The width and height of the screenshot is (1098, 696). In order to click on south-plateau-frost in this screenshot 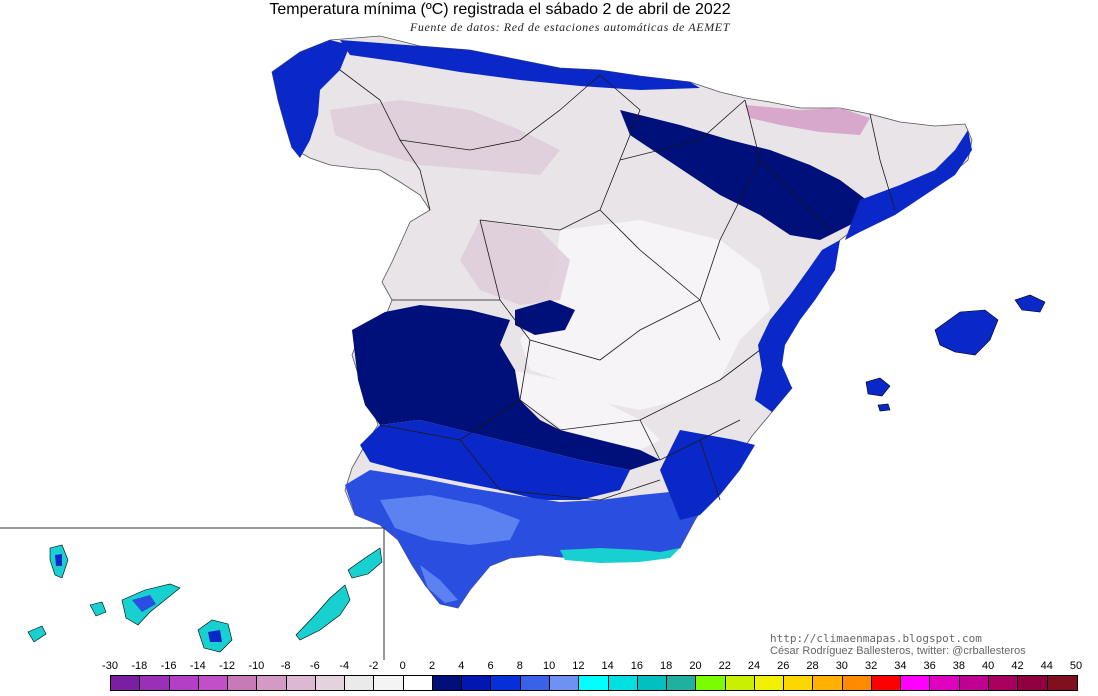, I will do `click(585, 412)`.